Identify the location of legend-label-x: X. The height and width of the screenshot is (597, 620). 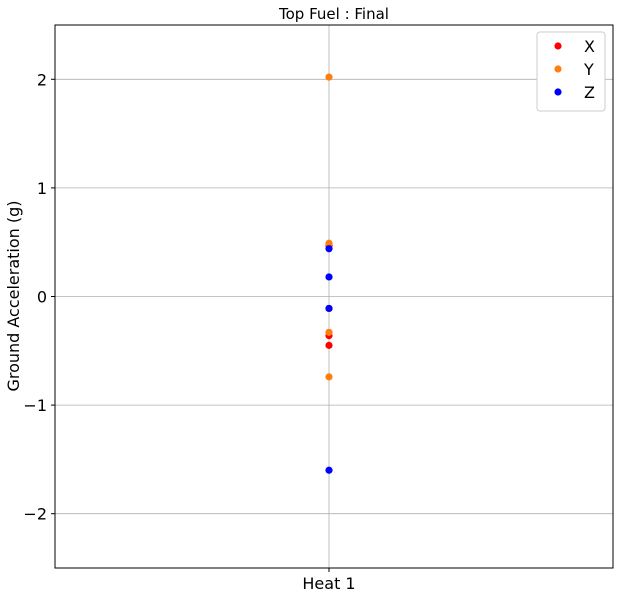
(589, 46).